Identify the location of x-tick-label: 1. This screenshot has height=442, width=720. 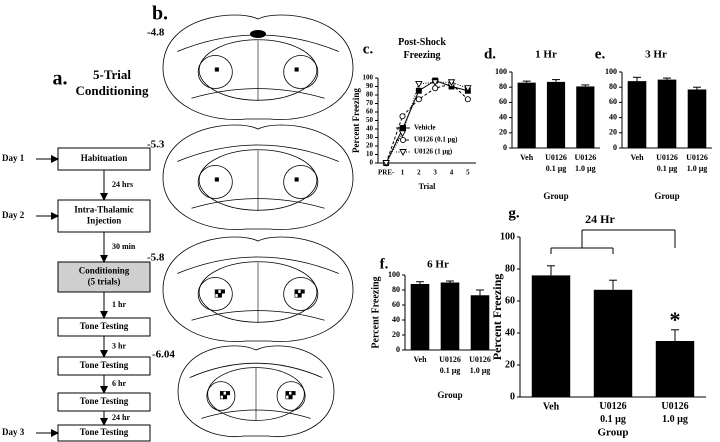
(403, 173).